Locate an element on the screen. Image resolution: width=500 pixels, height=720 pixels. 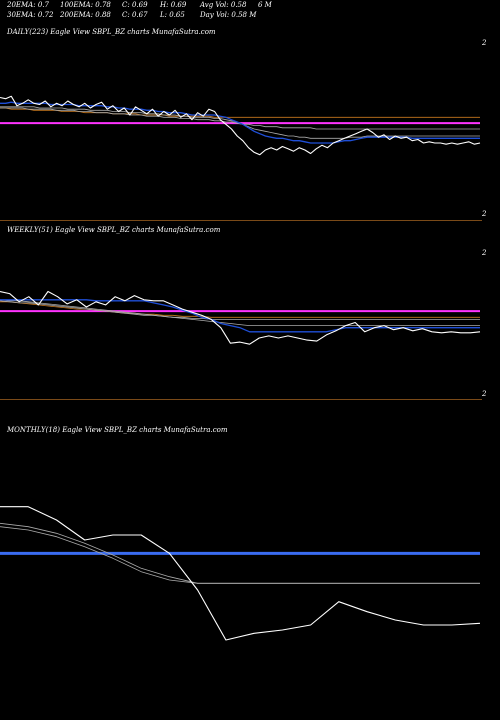
header-avg-vol-unit: 6 M is located at coordinates (265, 5).